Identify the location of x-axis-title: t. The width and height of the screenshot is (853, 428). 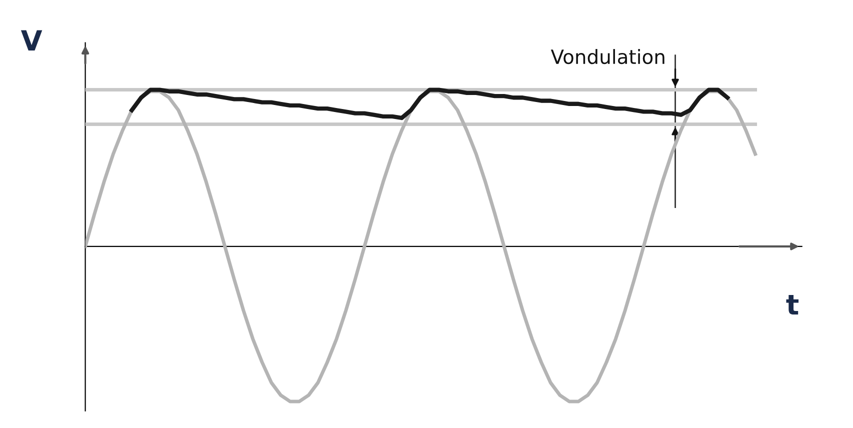
(792, 305).